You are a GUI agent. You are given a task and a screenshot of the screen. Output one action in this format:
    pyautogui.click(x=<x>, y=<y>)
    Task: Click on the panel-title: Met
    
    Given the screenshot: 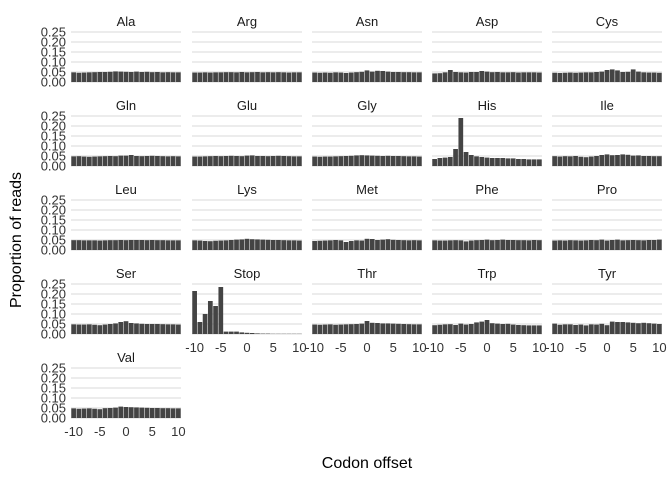 What is the action you would take?
    pyautogui.click(x=367, y=189)
    